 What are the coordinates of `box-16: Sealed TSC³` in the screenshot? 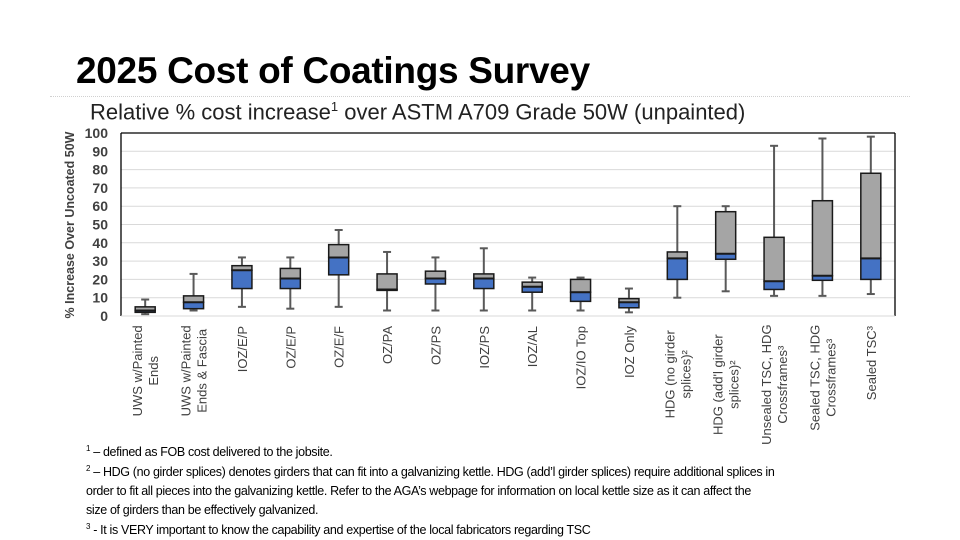 It's located at (871, 267).